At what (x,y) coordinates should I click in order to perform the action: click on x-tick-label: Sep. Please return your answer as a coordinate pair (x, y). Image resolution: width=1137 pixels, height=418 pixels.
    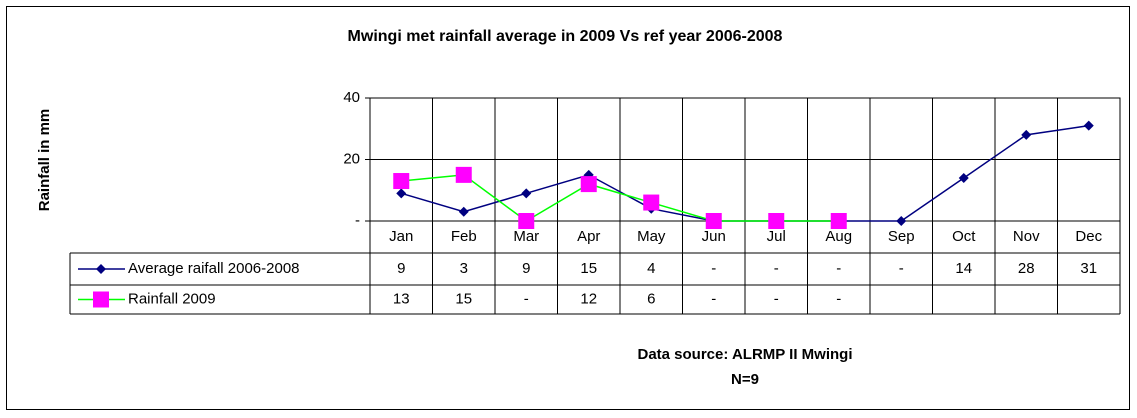
    Looking at the image, I should click on (901, 236).